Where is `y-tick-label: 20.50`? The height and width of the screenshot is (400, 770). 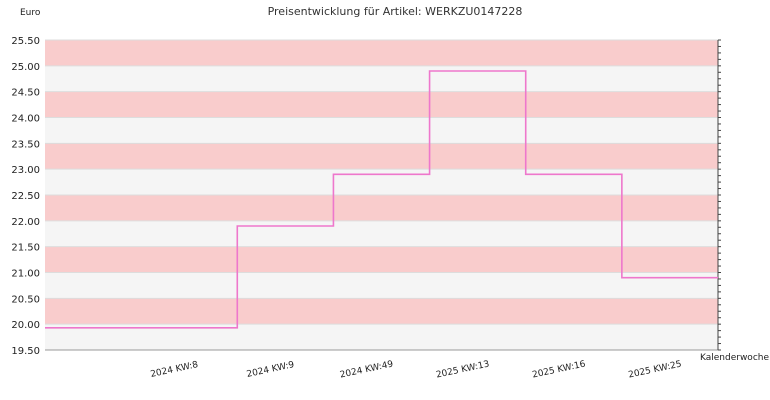 y-tick-label: 20.50 is located at coordinates (25, 299).